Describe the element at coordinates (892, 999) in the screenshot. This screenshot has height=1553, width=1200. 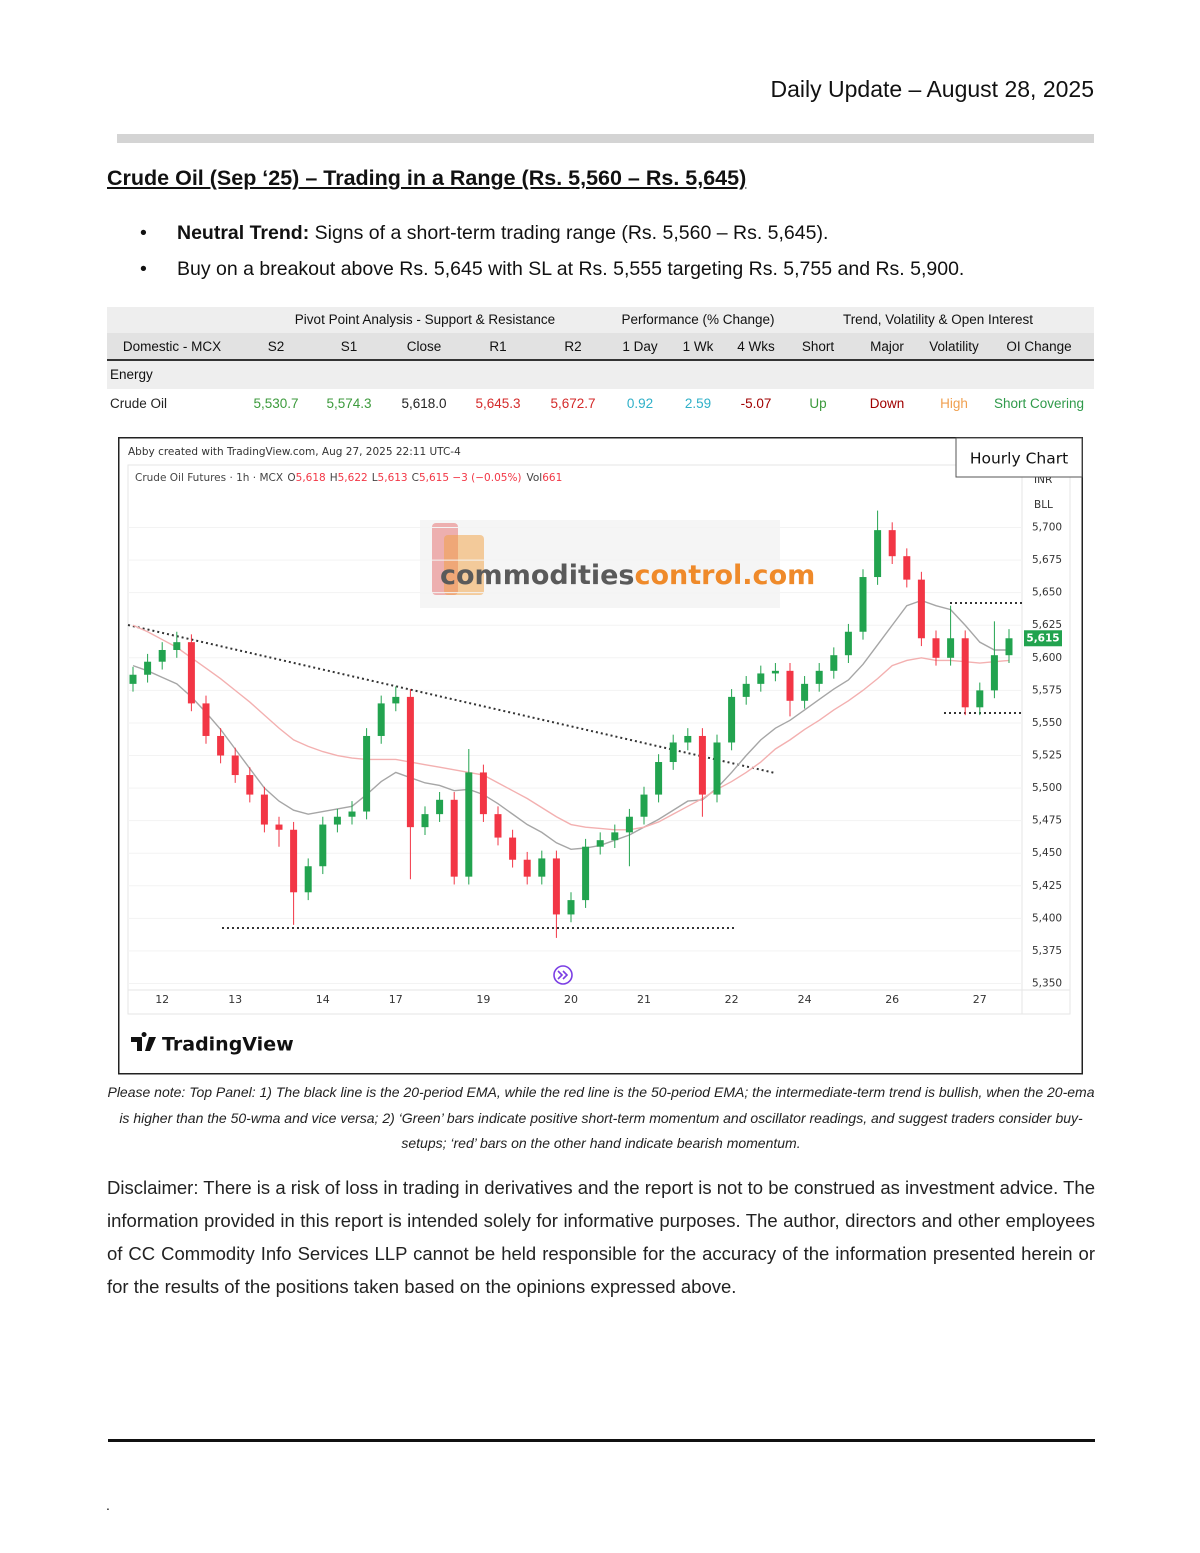
I see `x-tick-label: 26` at that location.